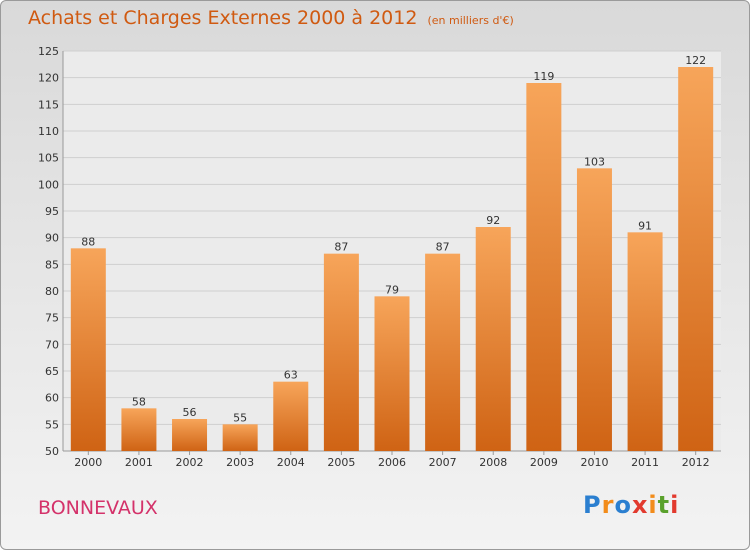 This screenshot has width=750, height=550. Describe the element at coordinates (594, 161) in the screenshot. I see `bar-value-label: 103` at that location.